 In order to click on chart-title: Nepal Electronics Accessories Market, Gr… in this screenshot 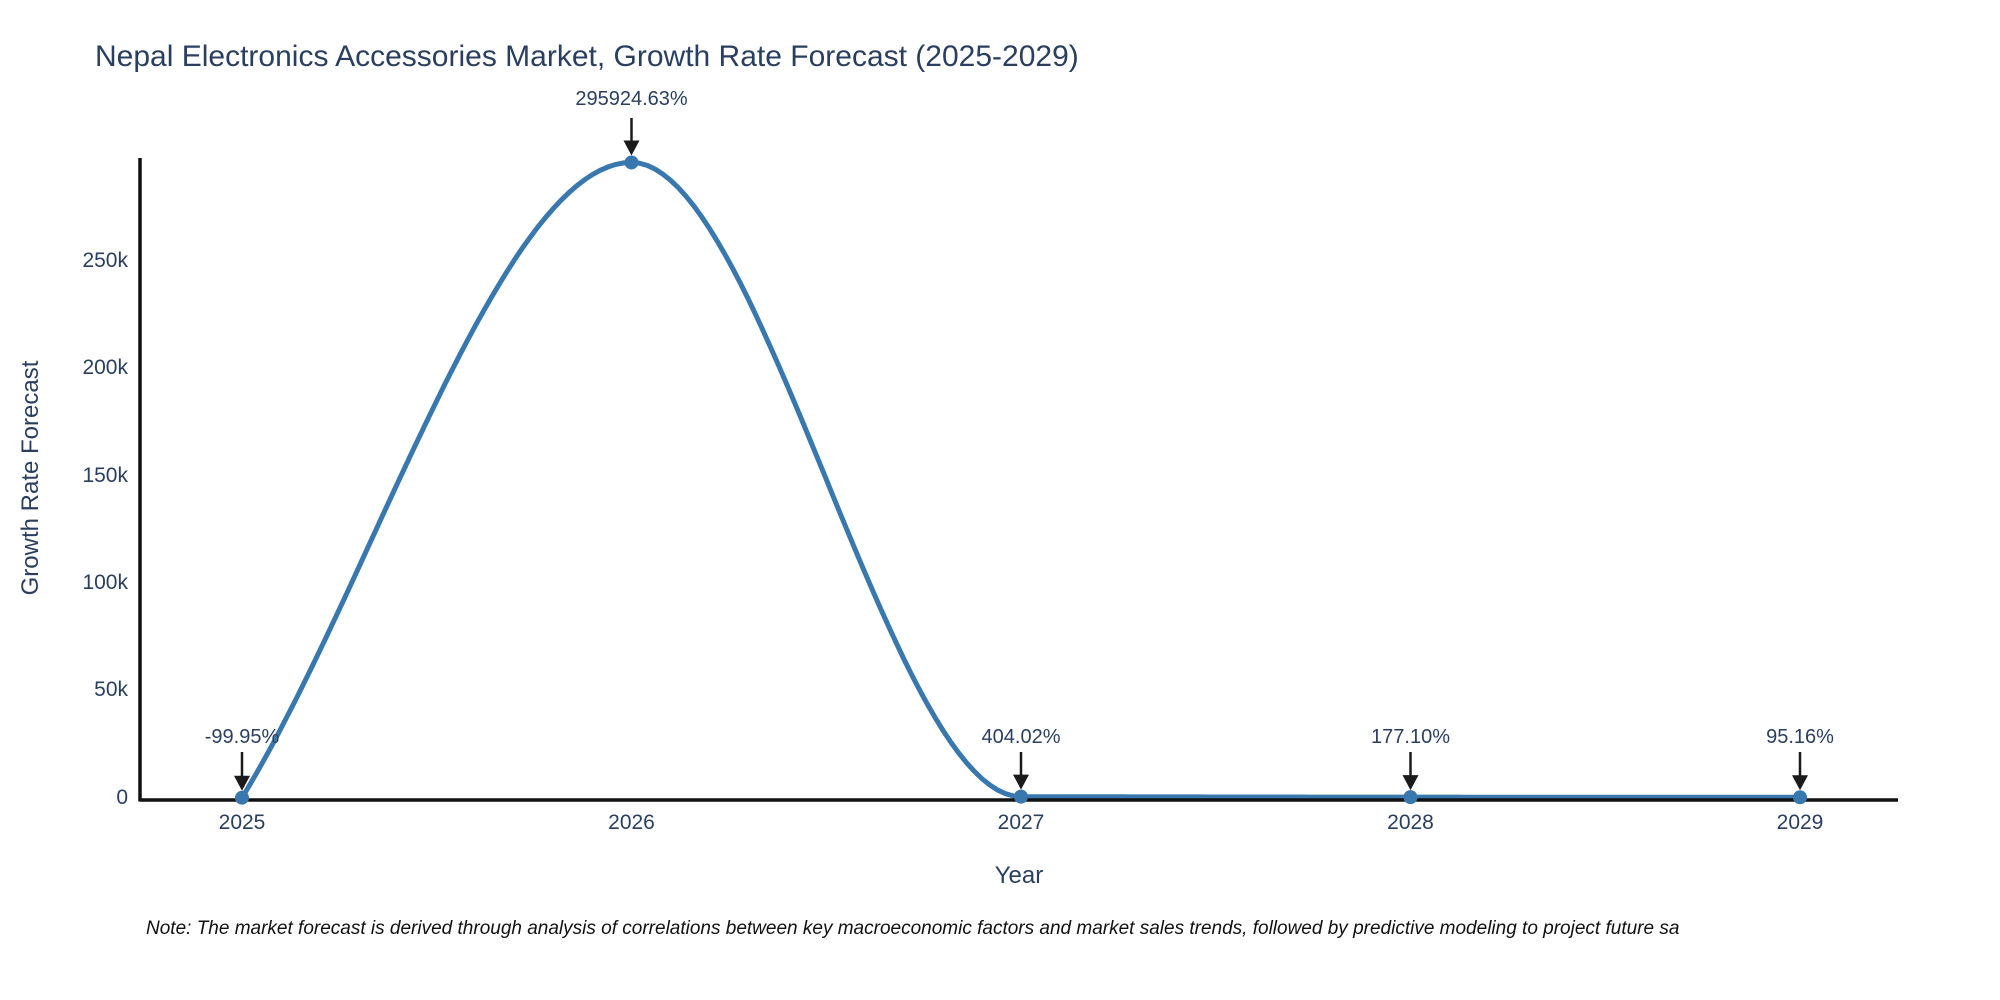, I will do `click(587, 56)`.